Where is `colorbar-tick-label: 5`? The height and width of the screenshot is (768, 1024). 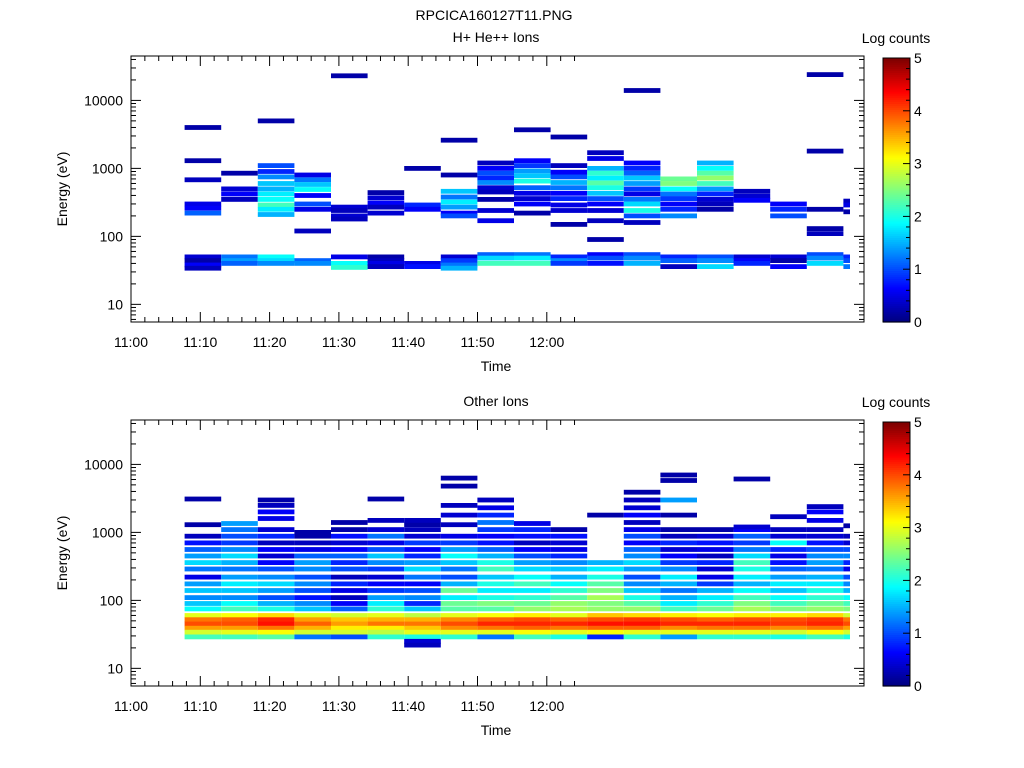 colorbar-tick-label: 5 is located at coordinates (918, 58).